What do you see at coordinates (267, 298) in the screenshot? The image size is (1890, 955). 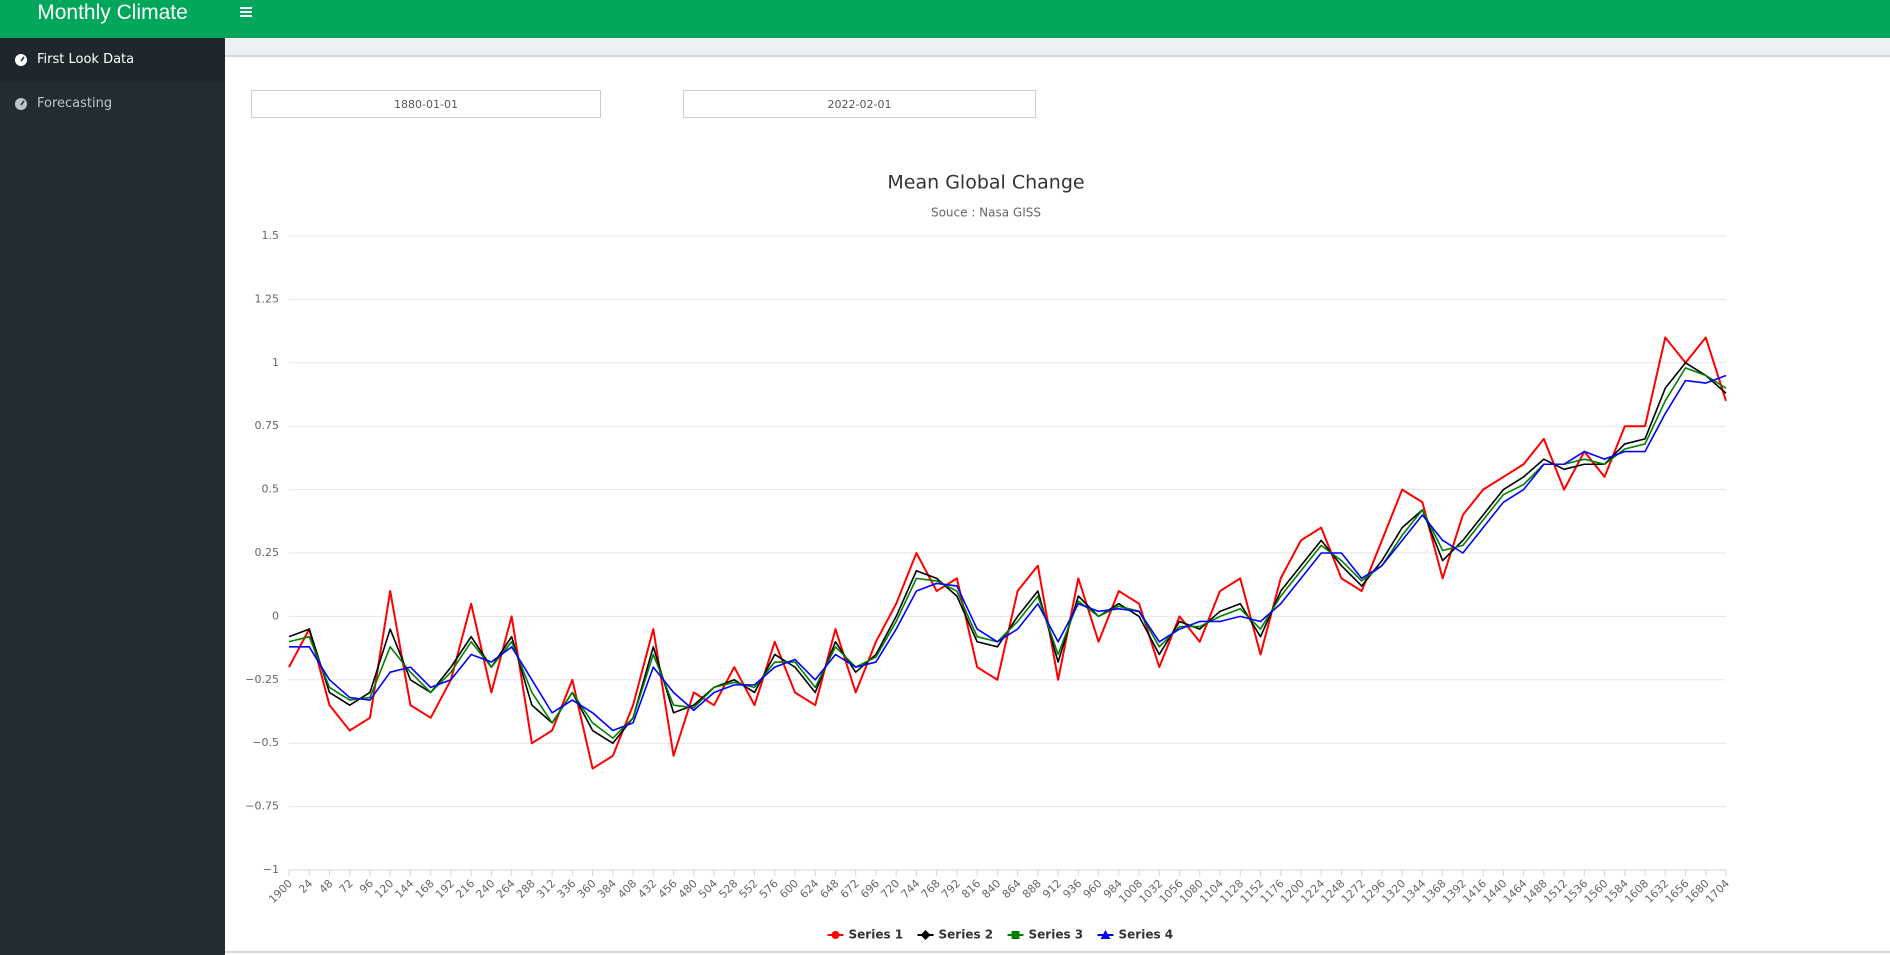 I see `y-tick-label: 1.25` at bounding box center [267, 298].